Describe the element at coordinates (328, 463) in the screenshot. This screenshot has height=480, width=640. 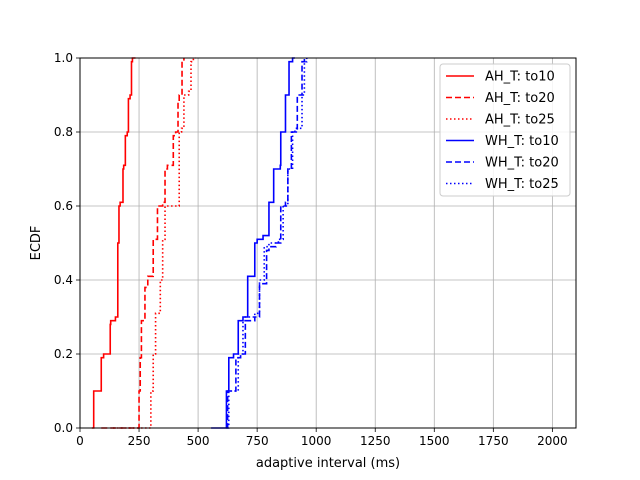
I see `x-axis-label: adaptive interval (ms)` at that location.